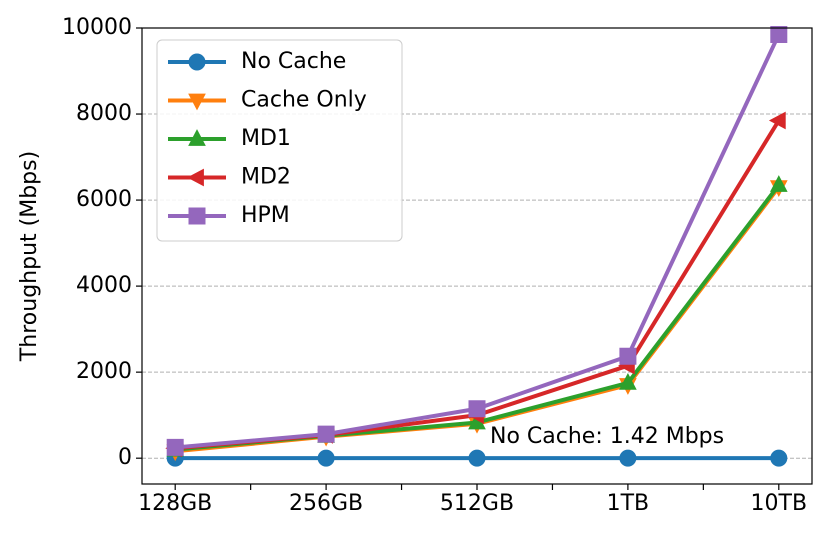 The height and width of the screenshot is (534, 830). What do you see at coordinates (104, 285) in the screenshot?
I see `y-tick-label: 4000` at bounding box center [104, 285].